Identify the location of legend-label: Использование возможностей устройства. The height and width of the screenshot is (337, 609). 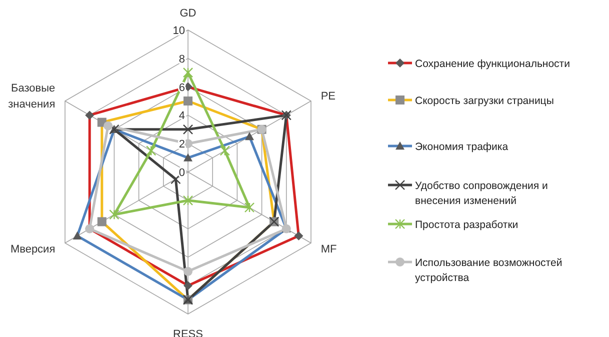
(488, 270).